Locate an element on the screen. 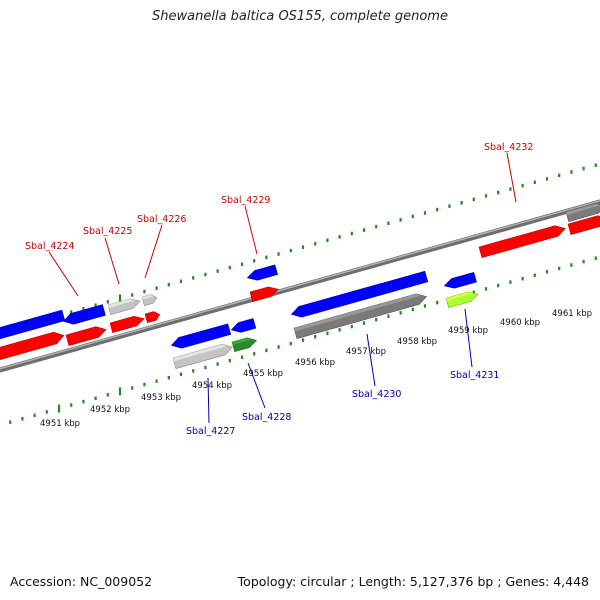 Image resolution: width=600 pixels, height=600 pixels. length-text: Length: 5,127,376 bp is located at coordinates (421, 581).